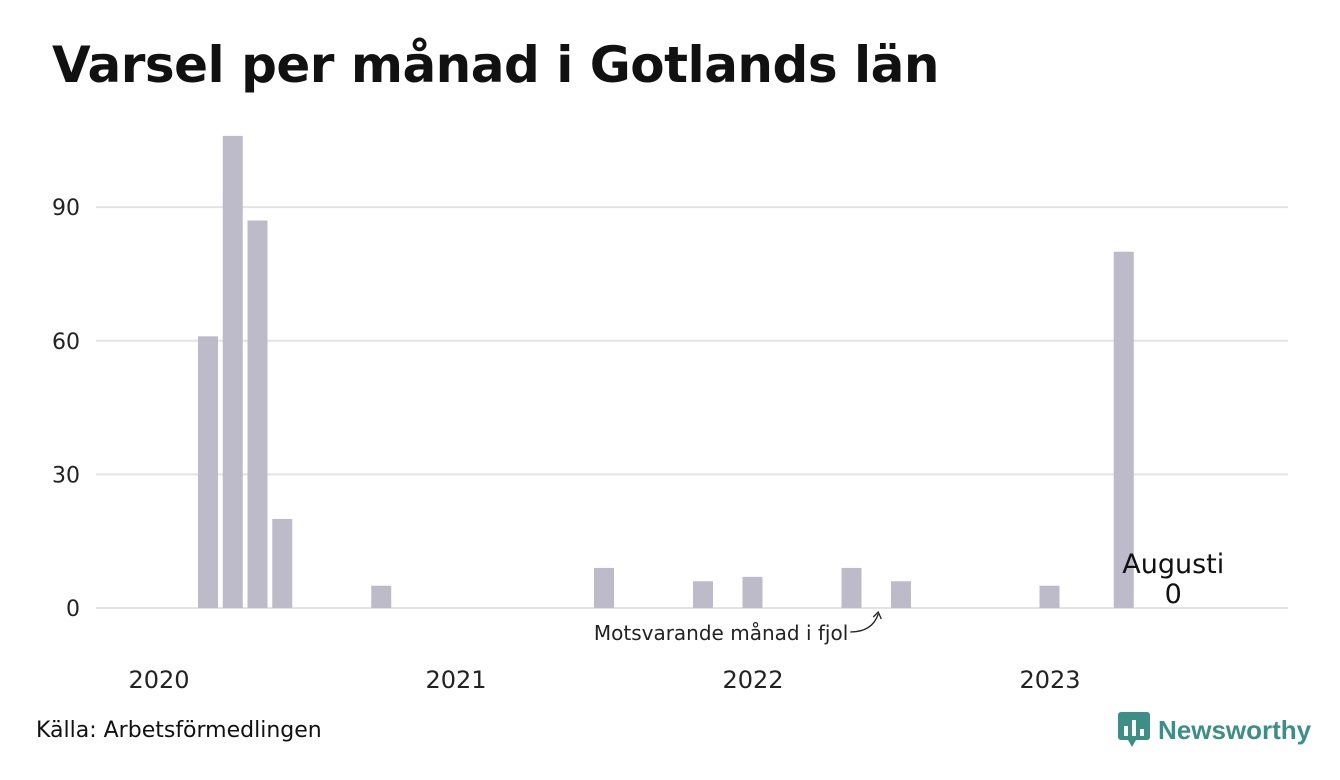 This screenshot has height=780, width=1340. What do you see at coordinates (66, 208) in the screenshot?
I see `y-tick-label: 90` at bounding box center [66, 208].